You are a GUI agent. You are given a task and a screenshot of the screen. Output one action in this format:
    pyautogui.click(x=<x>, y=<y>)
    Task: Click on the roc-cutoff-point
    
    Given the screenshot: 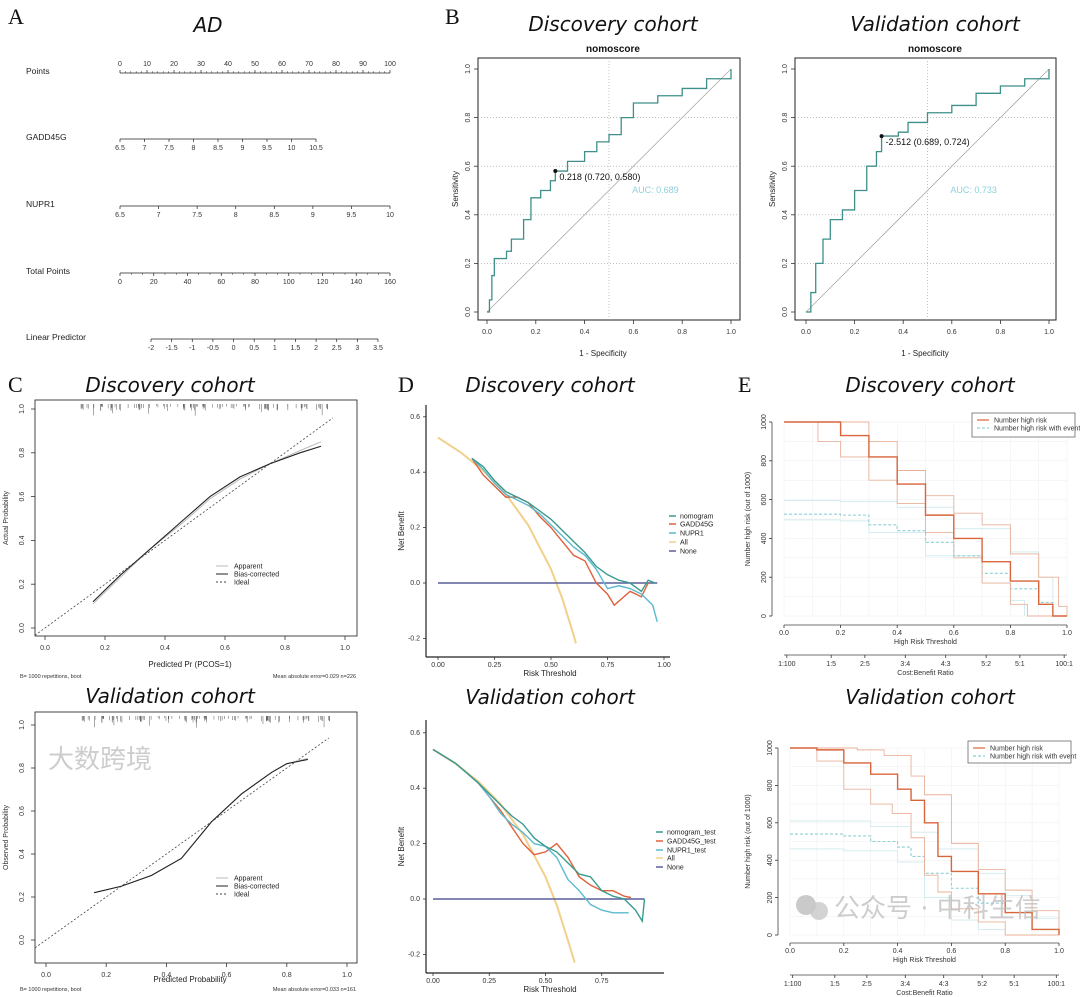 What is the action you would take?
    pyautogui.click(x=881, y=136)
    